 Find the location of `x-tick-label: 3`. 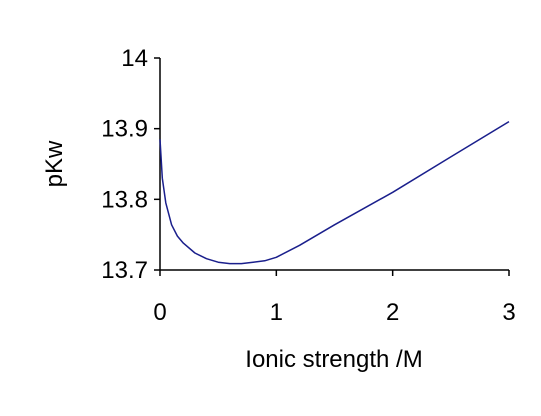

x-tick-label: 3 is located at coordinates (508, 312).